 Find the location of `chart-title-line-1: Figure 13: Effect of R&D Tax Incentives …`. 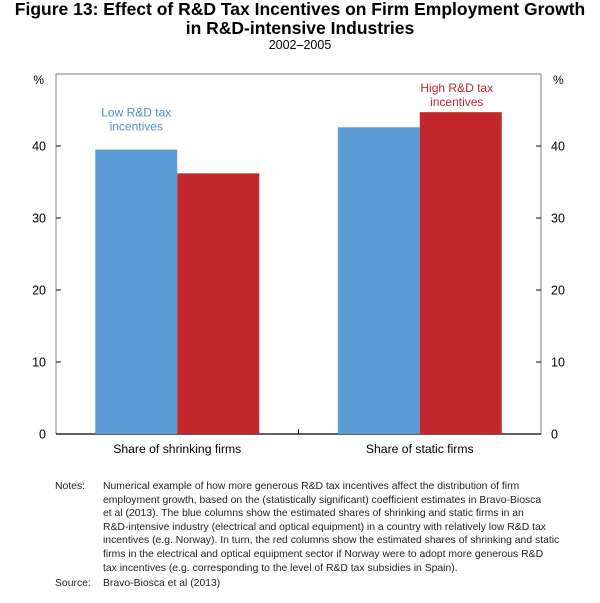

chart-title-line-1: Figure 13: Effect of R&D Tax Incentives … is located at coordinates (300, 9).